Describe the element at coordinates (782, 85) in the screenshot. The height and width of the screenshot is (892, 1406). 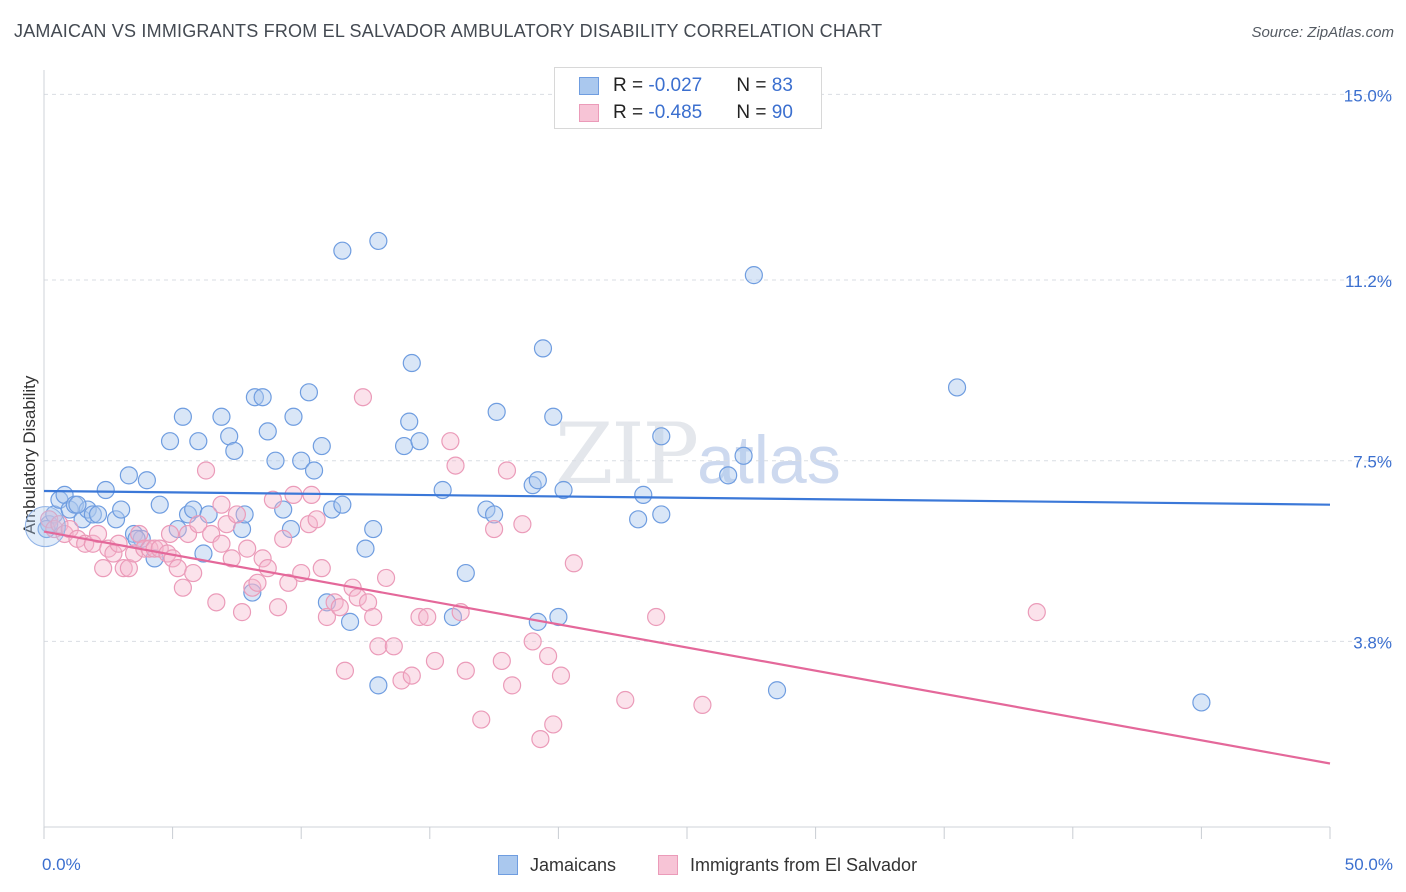
I see `legend-n-value: 83` at that location.